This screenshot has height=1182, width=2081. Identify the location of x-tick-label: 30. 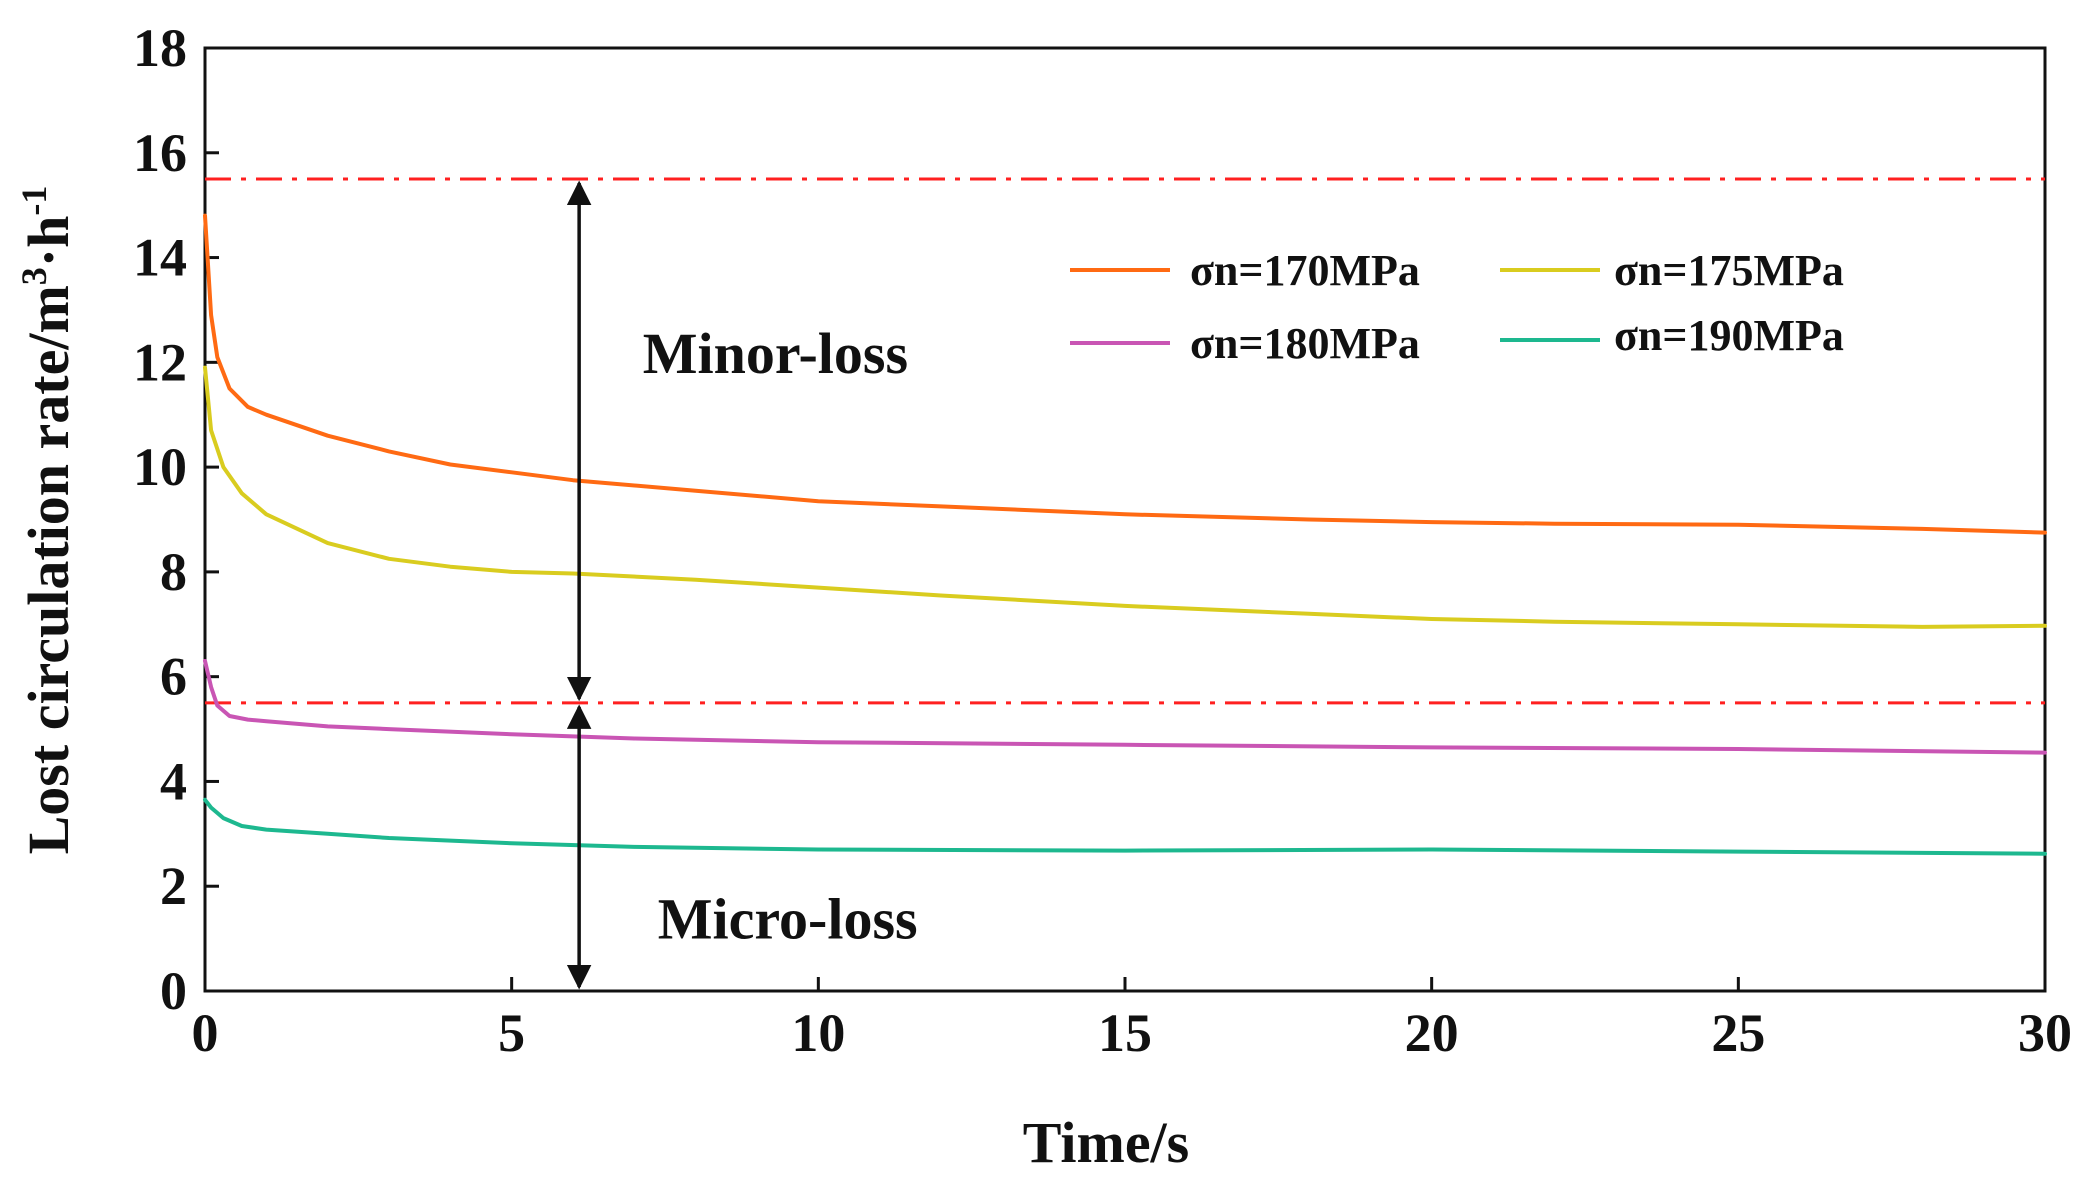
(2045, 1033).